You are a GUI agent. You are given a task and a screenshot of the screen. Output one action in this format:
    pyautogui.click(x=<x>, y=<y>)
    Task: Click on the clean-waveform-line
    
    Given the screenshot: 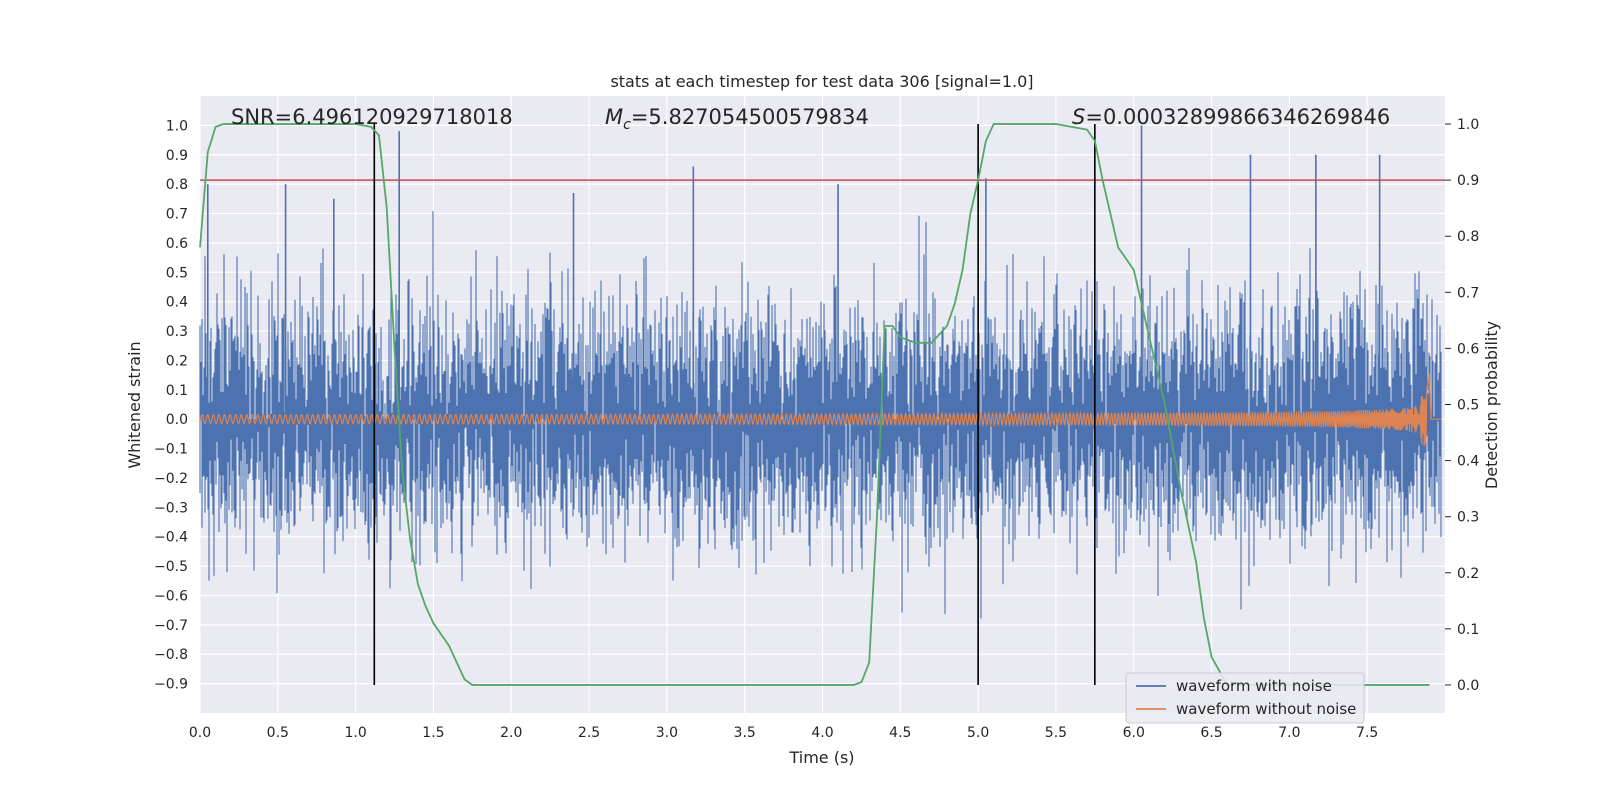 What is the action you would take?
    pyautogui.click(x=820, y=410)
    